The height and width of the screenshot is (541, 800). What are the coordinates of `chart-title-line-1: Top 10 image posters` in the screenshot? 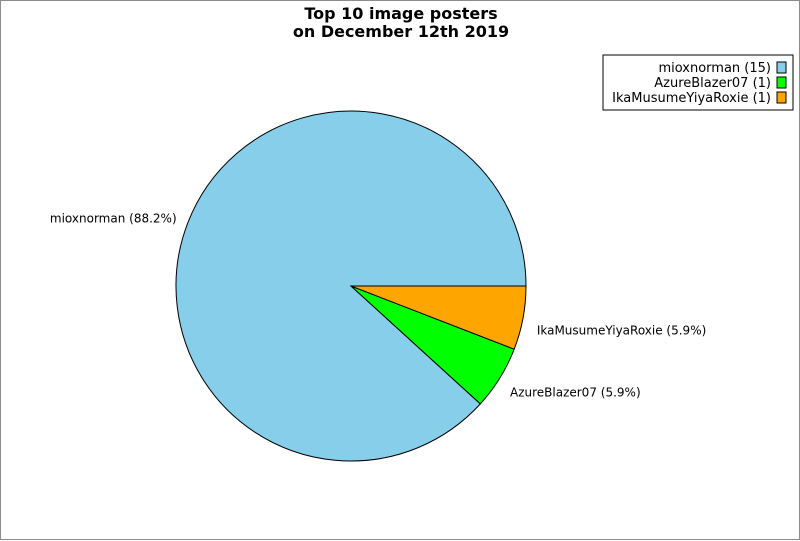 It's located at (400, 13).